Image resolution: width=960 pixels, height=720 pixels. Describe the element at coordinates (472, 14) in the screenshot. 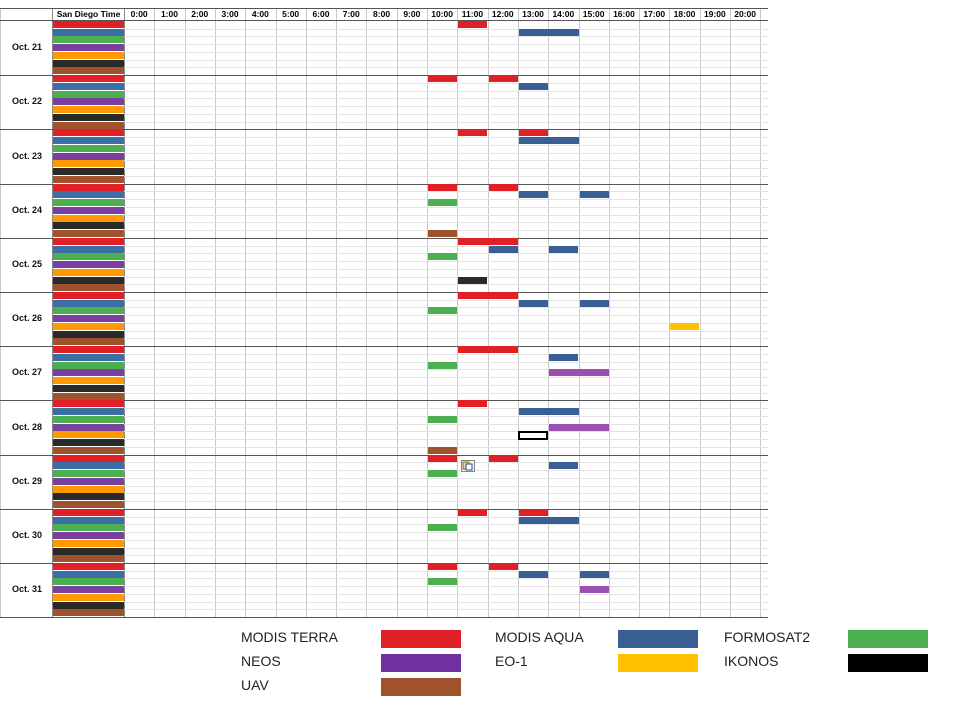

I see `hour-header: 11:00` at that location.